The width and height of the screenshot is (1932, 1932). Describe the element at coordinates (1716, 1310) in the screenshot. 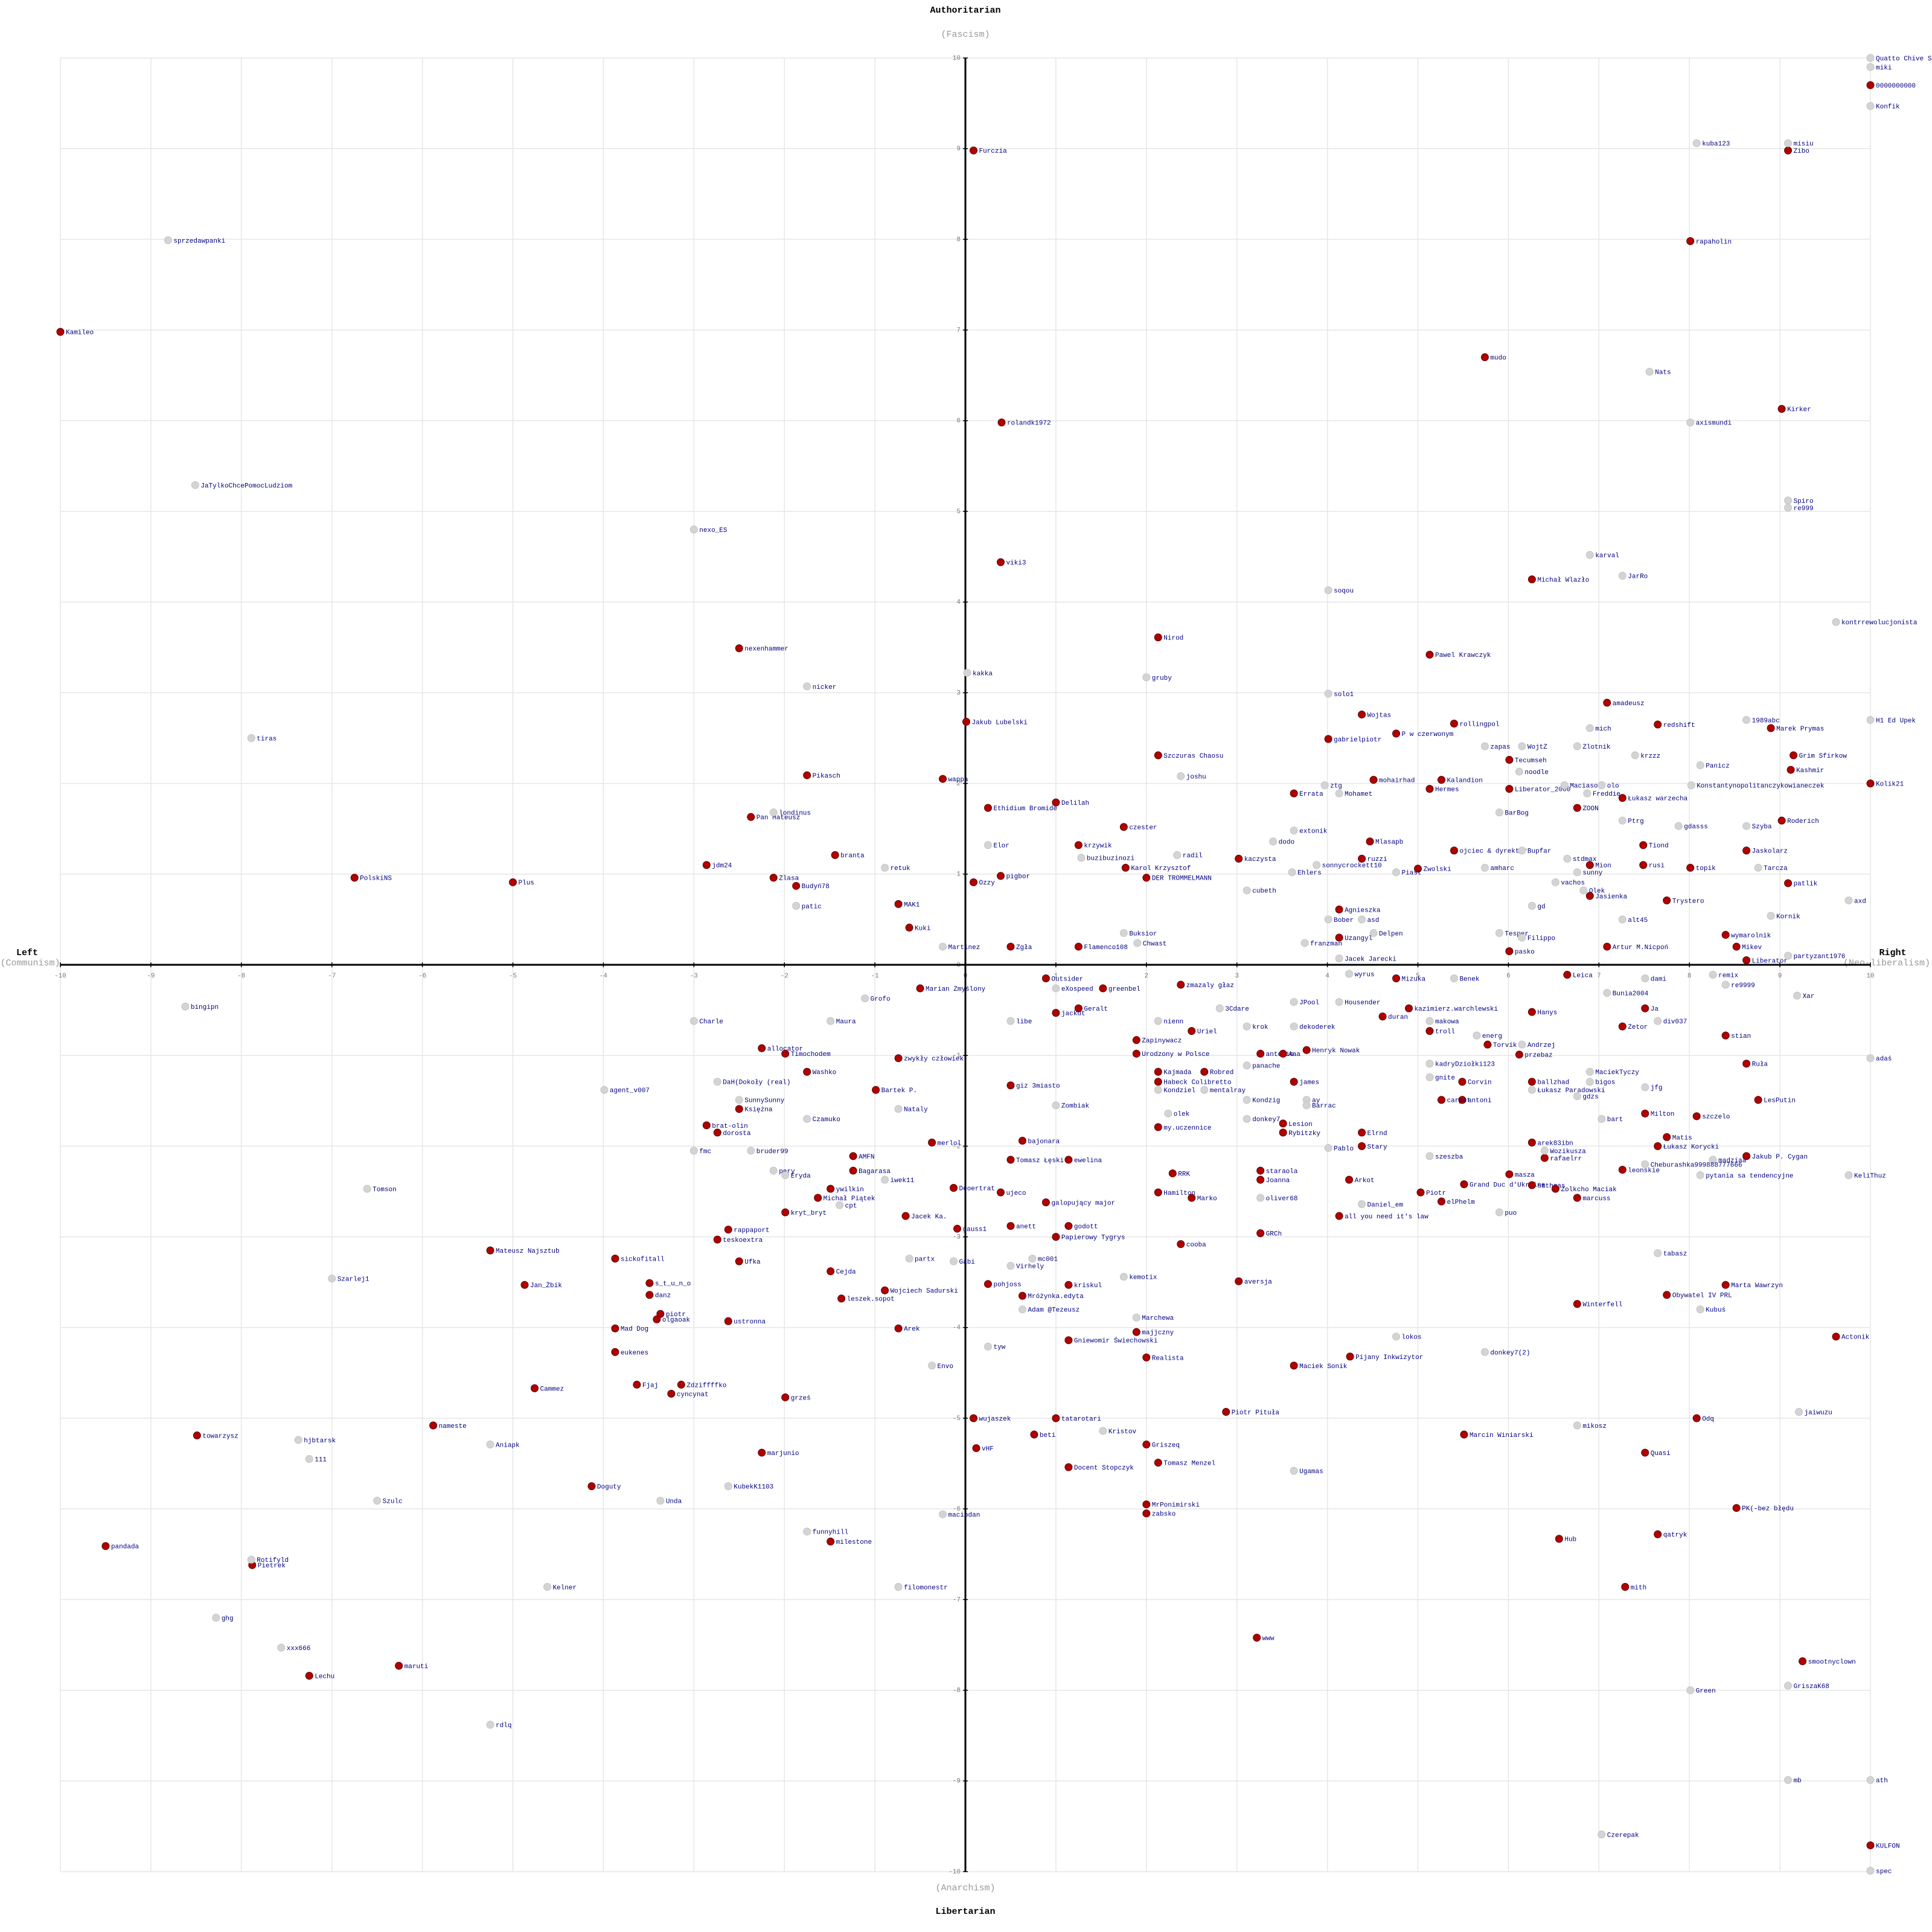

I see `point-label: Kubuś` at that location.